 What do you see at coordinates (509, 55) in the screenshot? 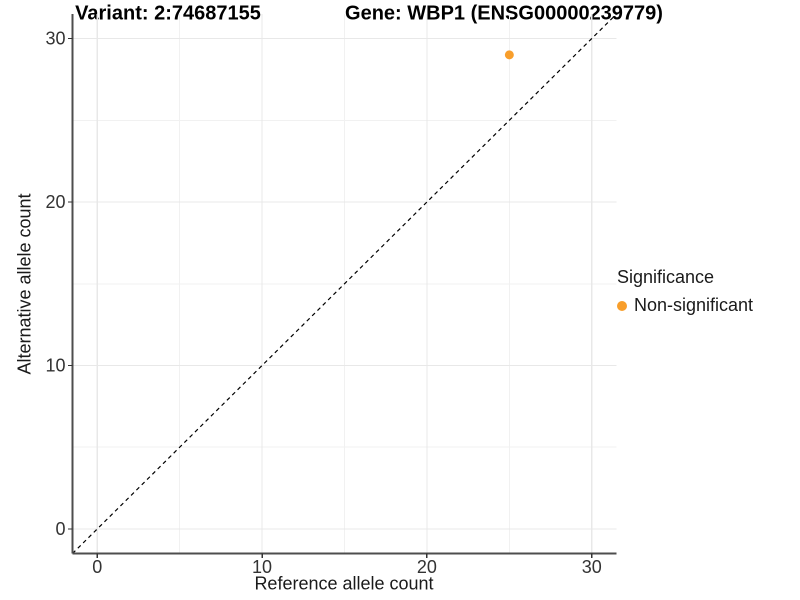
I see `data-point-non-significant` at bounding box center [509, 55].